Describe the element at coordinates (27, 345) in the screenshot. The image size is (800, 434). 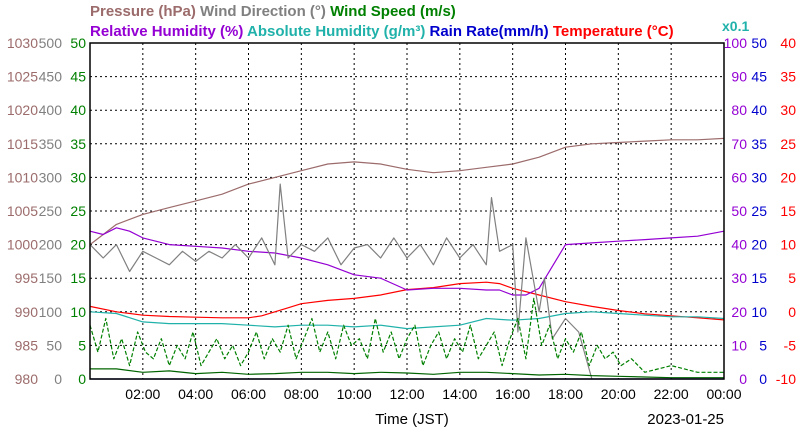
I see `pressure-tick-label: 985` at that location.